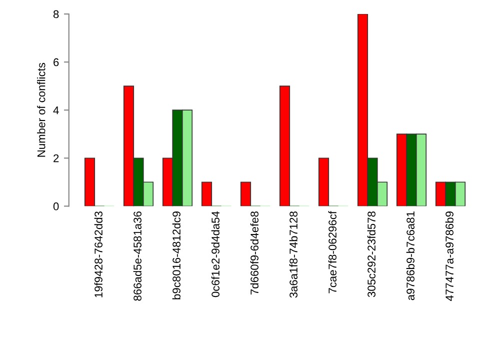 The image size is (500, 350). I want to click on y-tick-label: 8, so click(56, 14).